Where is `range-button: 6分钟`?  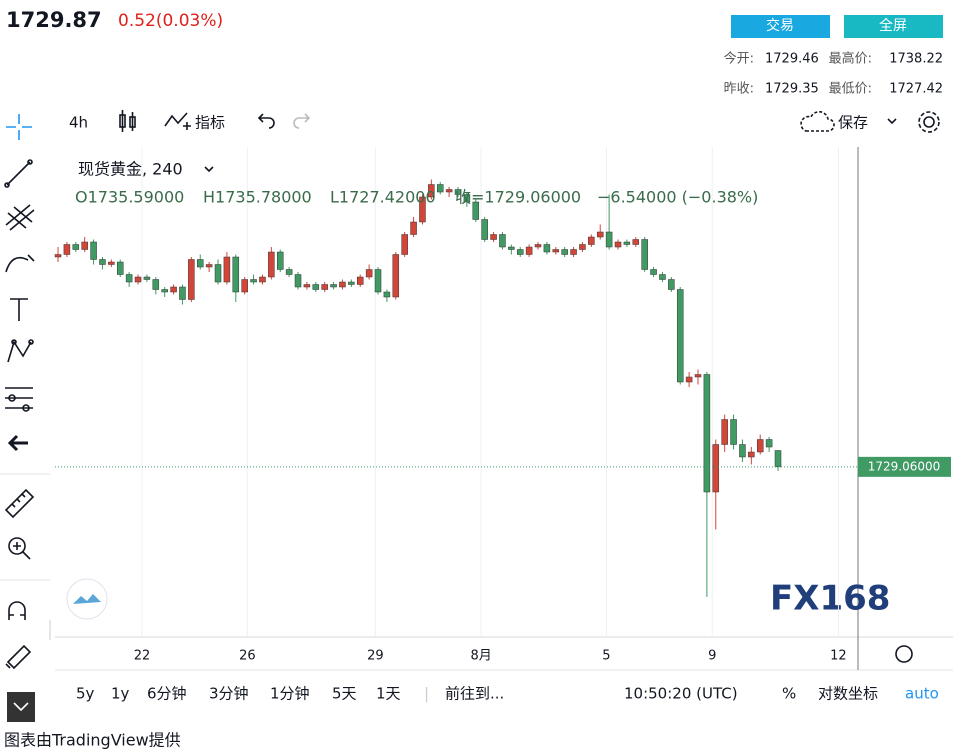 range-button: 6分钟 is located at coordinates (167, 694).